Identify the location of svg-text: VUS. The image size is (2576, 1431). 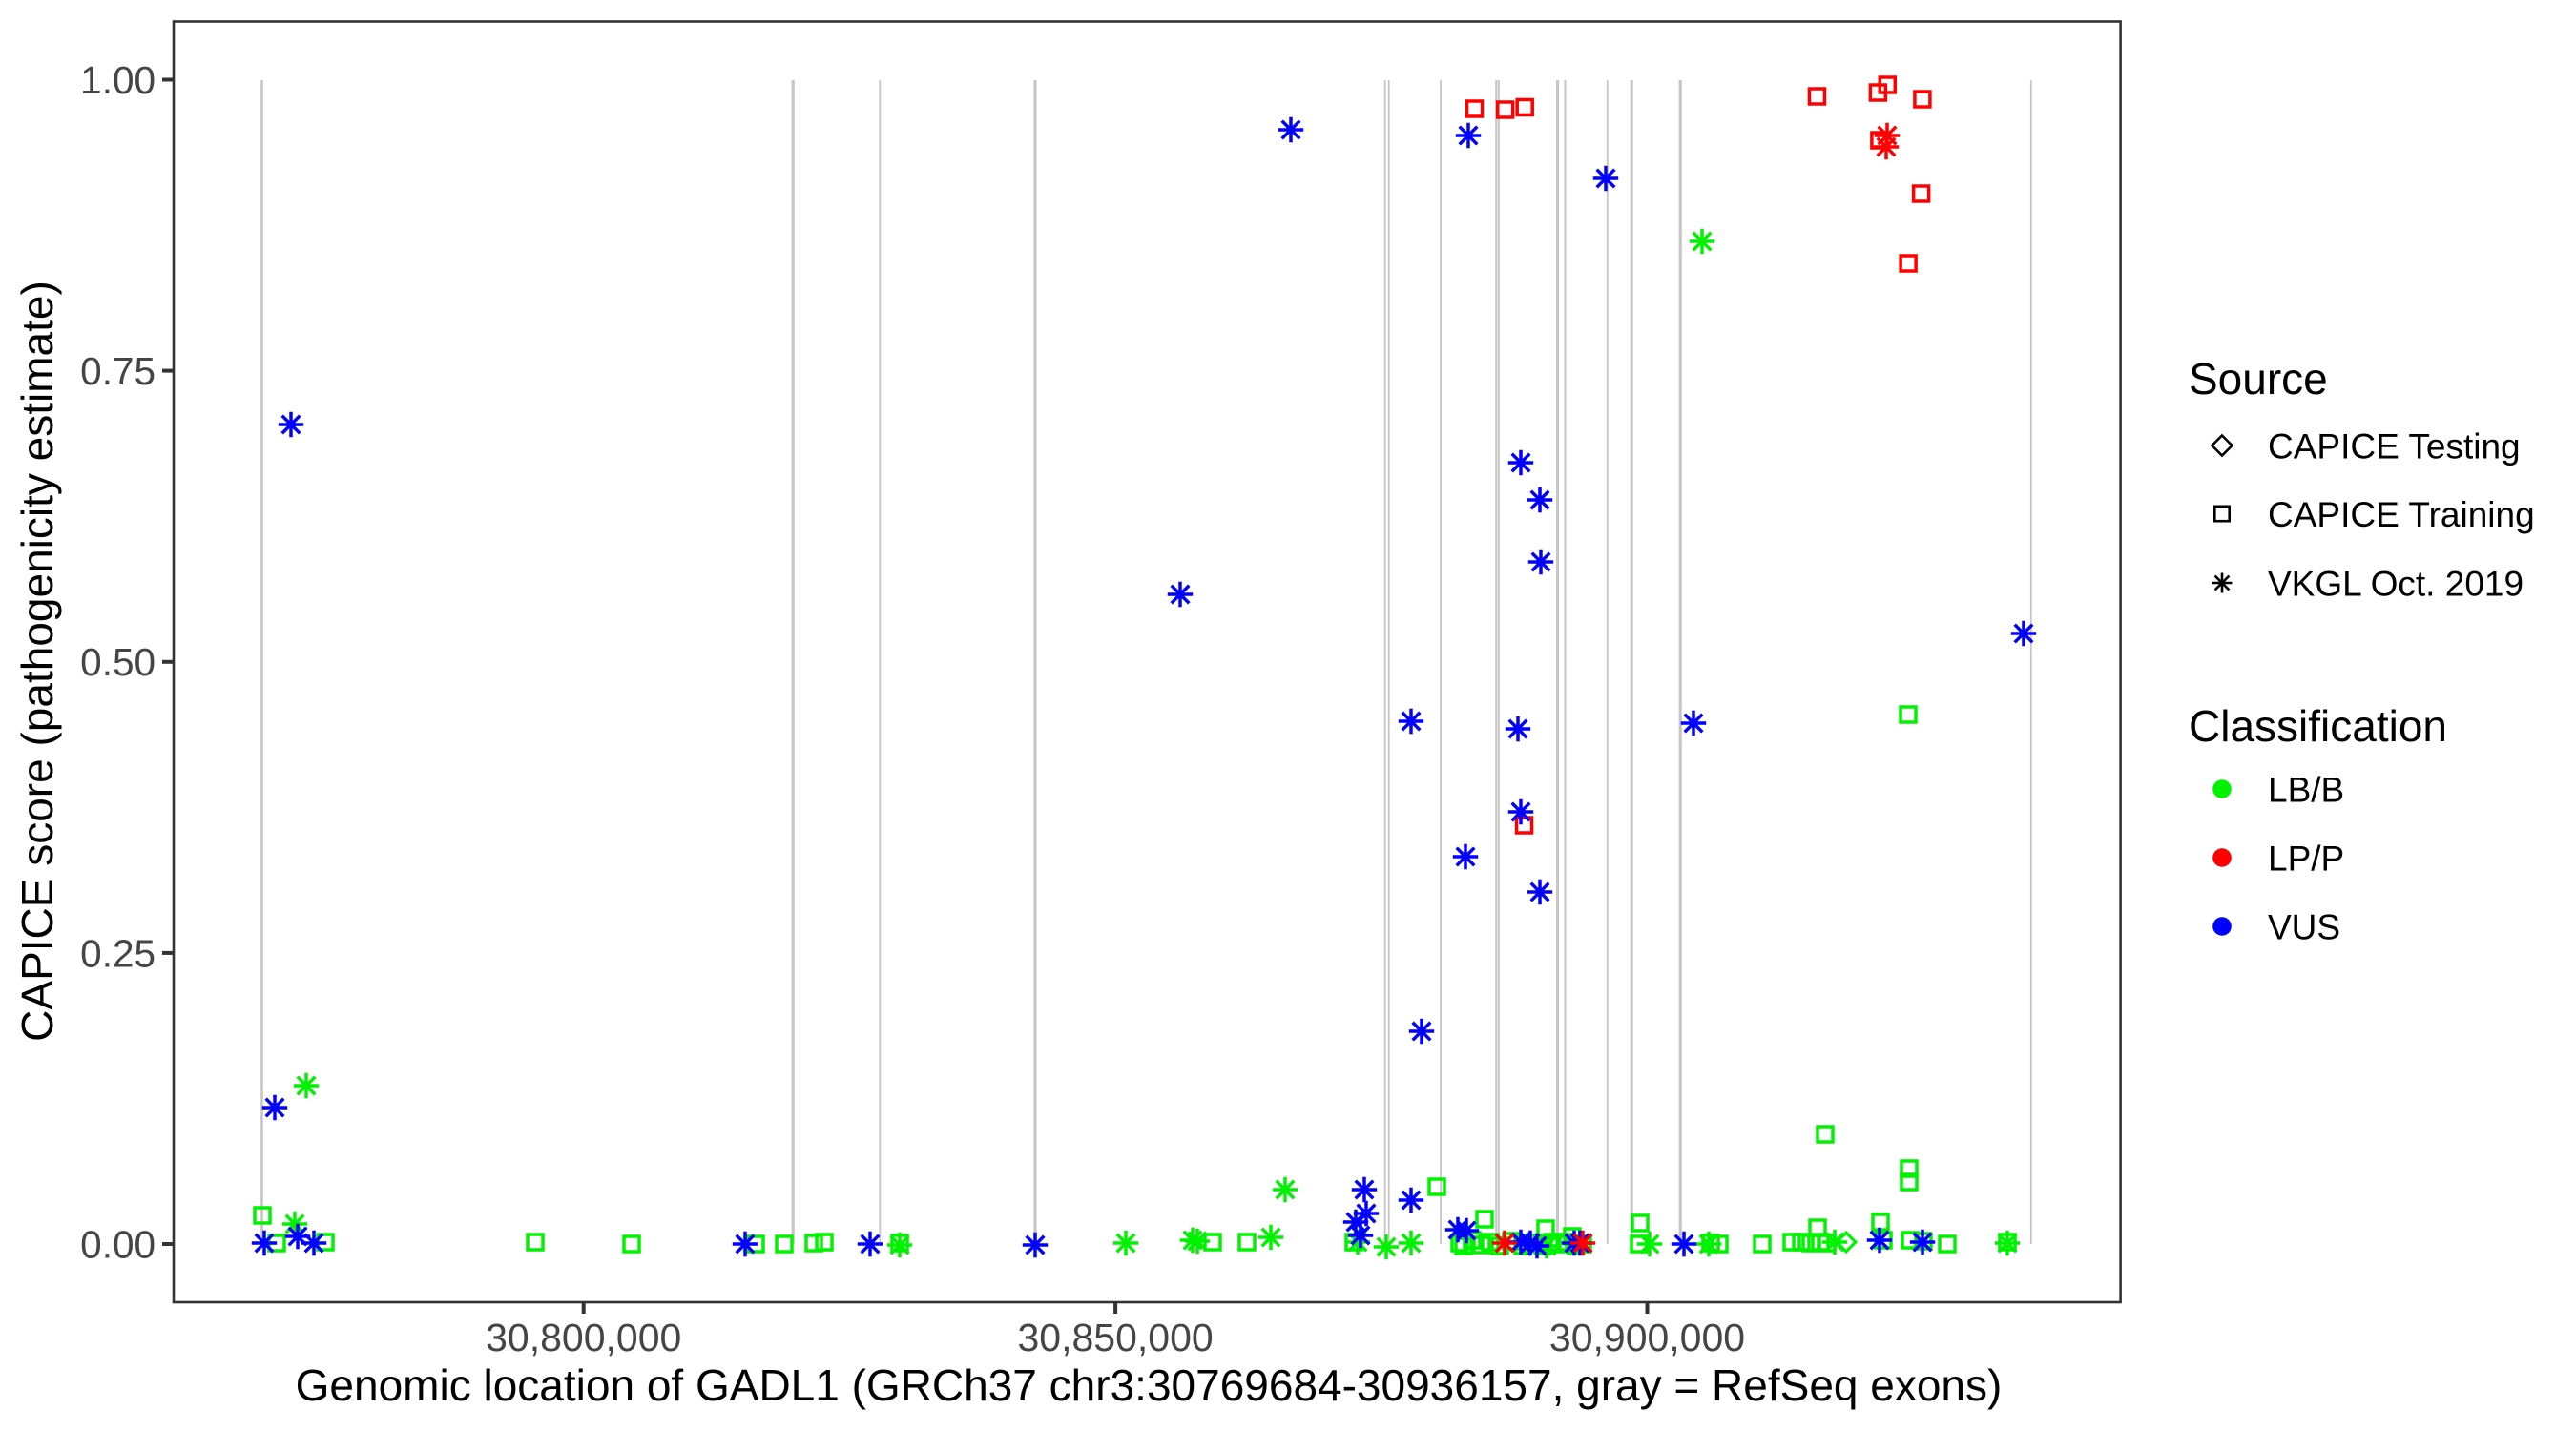
(2304, 927).